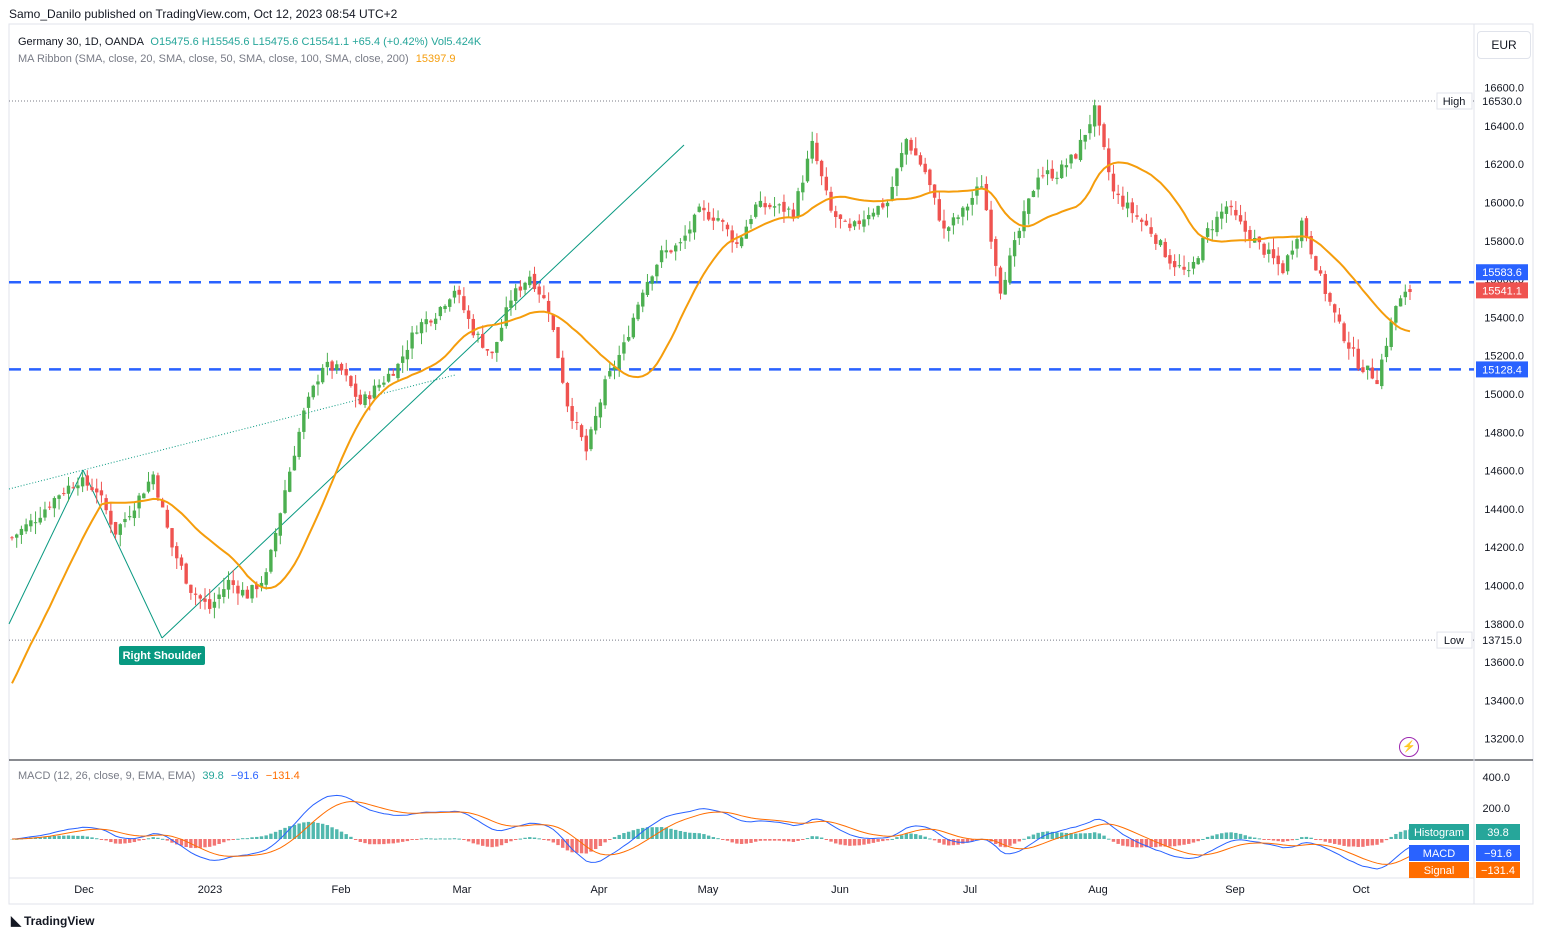 This screenshot has width=1543, height=939. Describe the element at coordinates (1502, 369) in the screenshot. I see `level-lower-tag-value-box` at that location.